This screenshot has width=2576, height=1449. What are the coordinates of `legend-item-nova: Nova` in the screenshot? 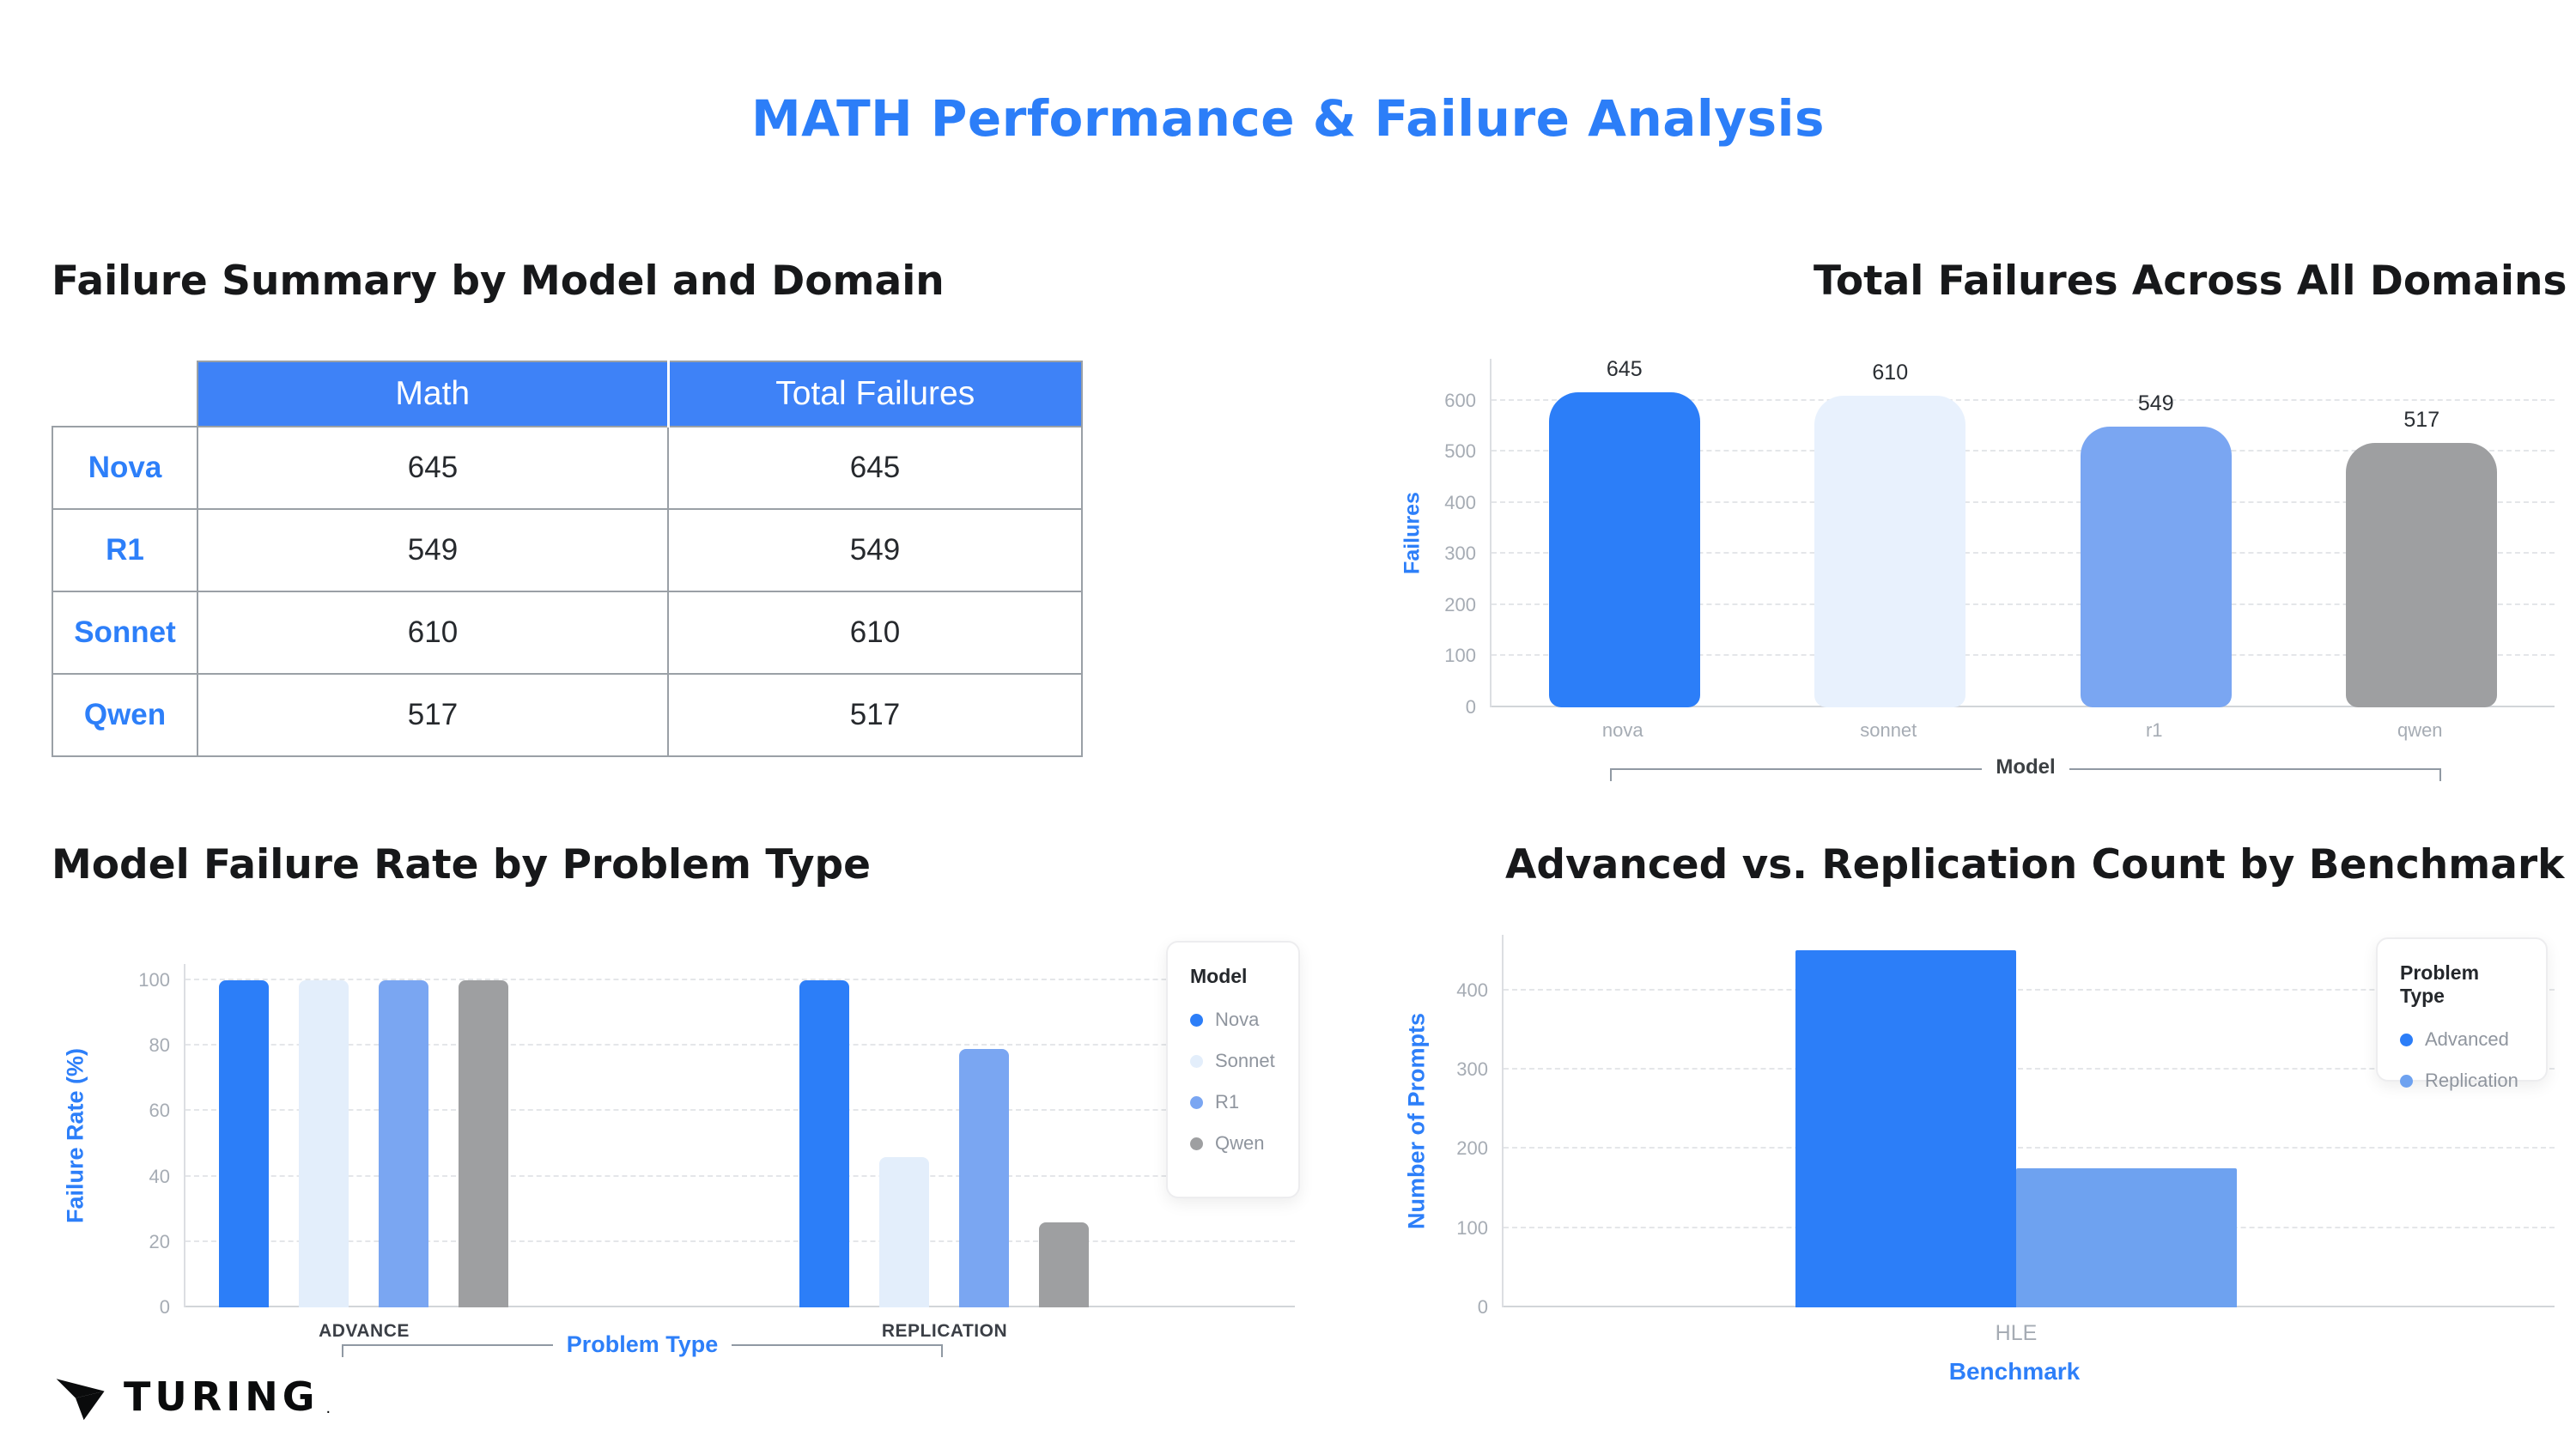 It's located at (1233, 1020).